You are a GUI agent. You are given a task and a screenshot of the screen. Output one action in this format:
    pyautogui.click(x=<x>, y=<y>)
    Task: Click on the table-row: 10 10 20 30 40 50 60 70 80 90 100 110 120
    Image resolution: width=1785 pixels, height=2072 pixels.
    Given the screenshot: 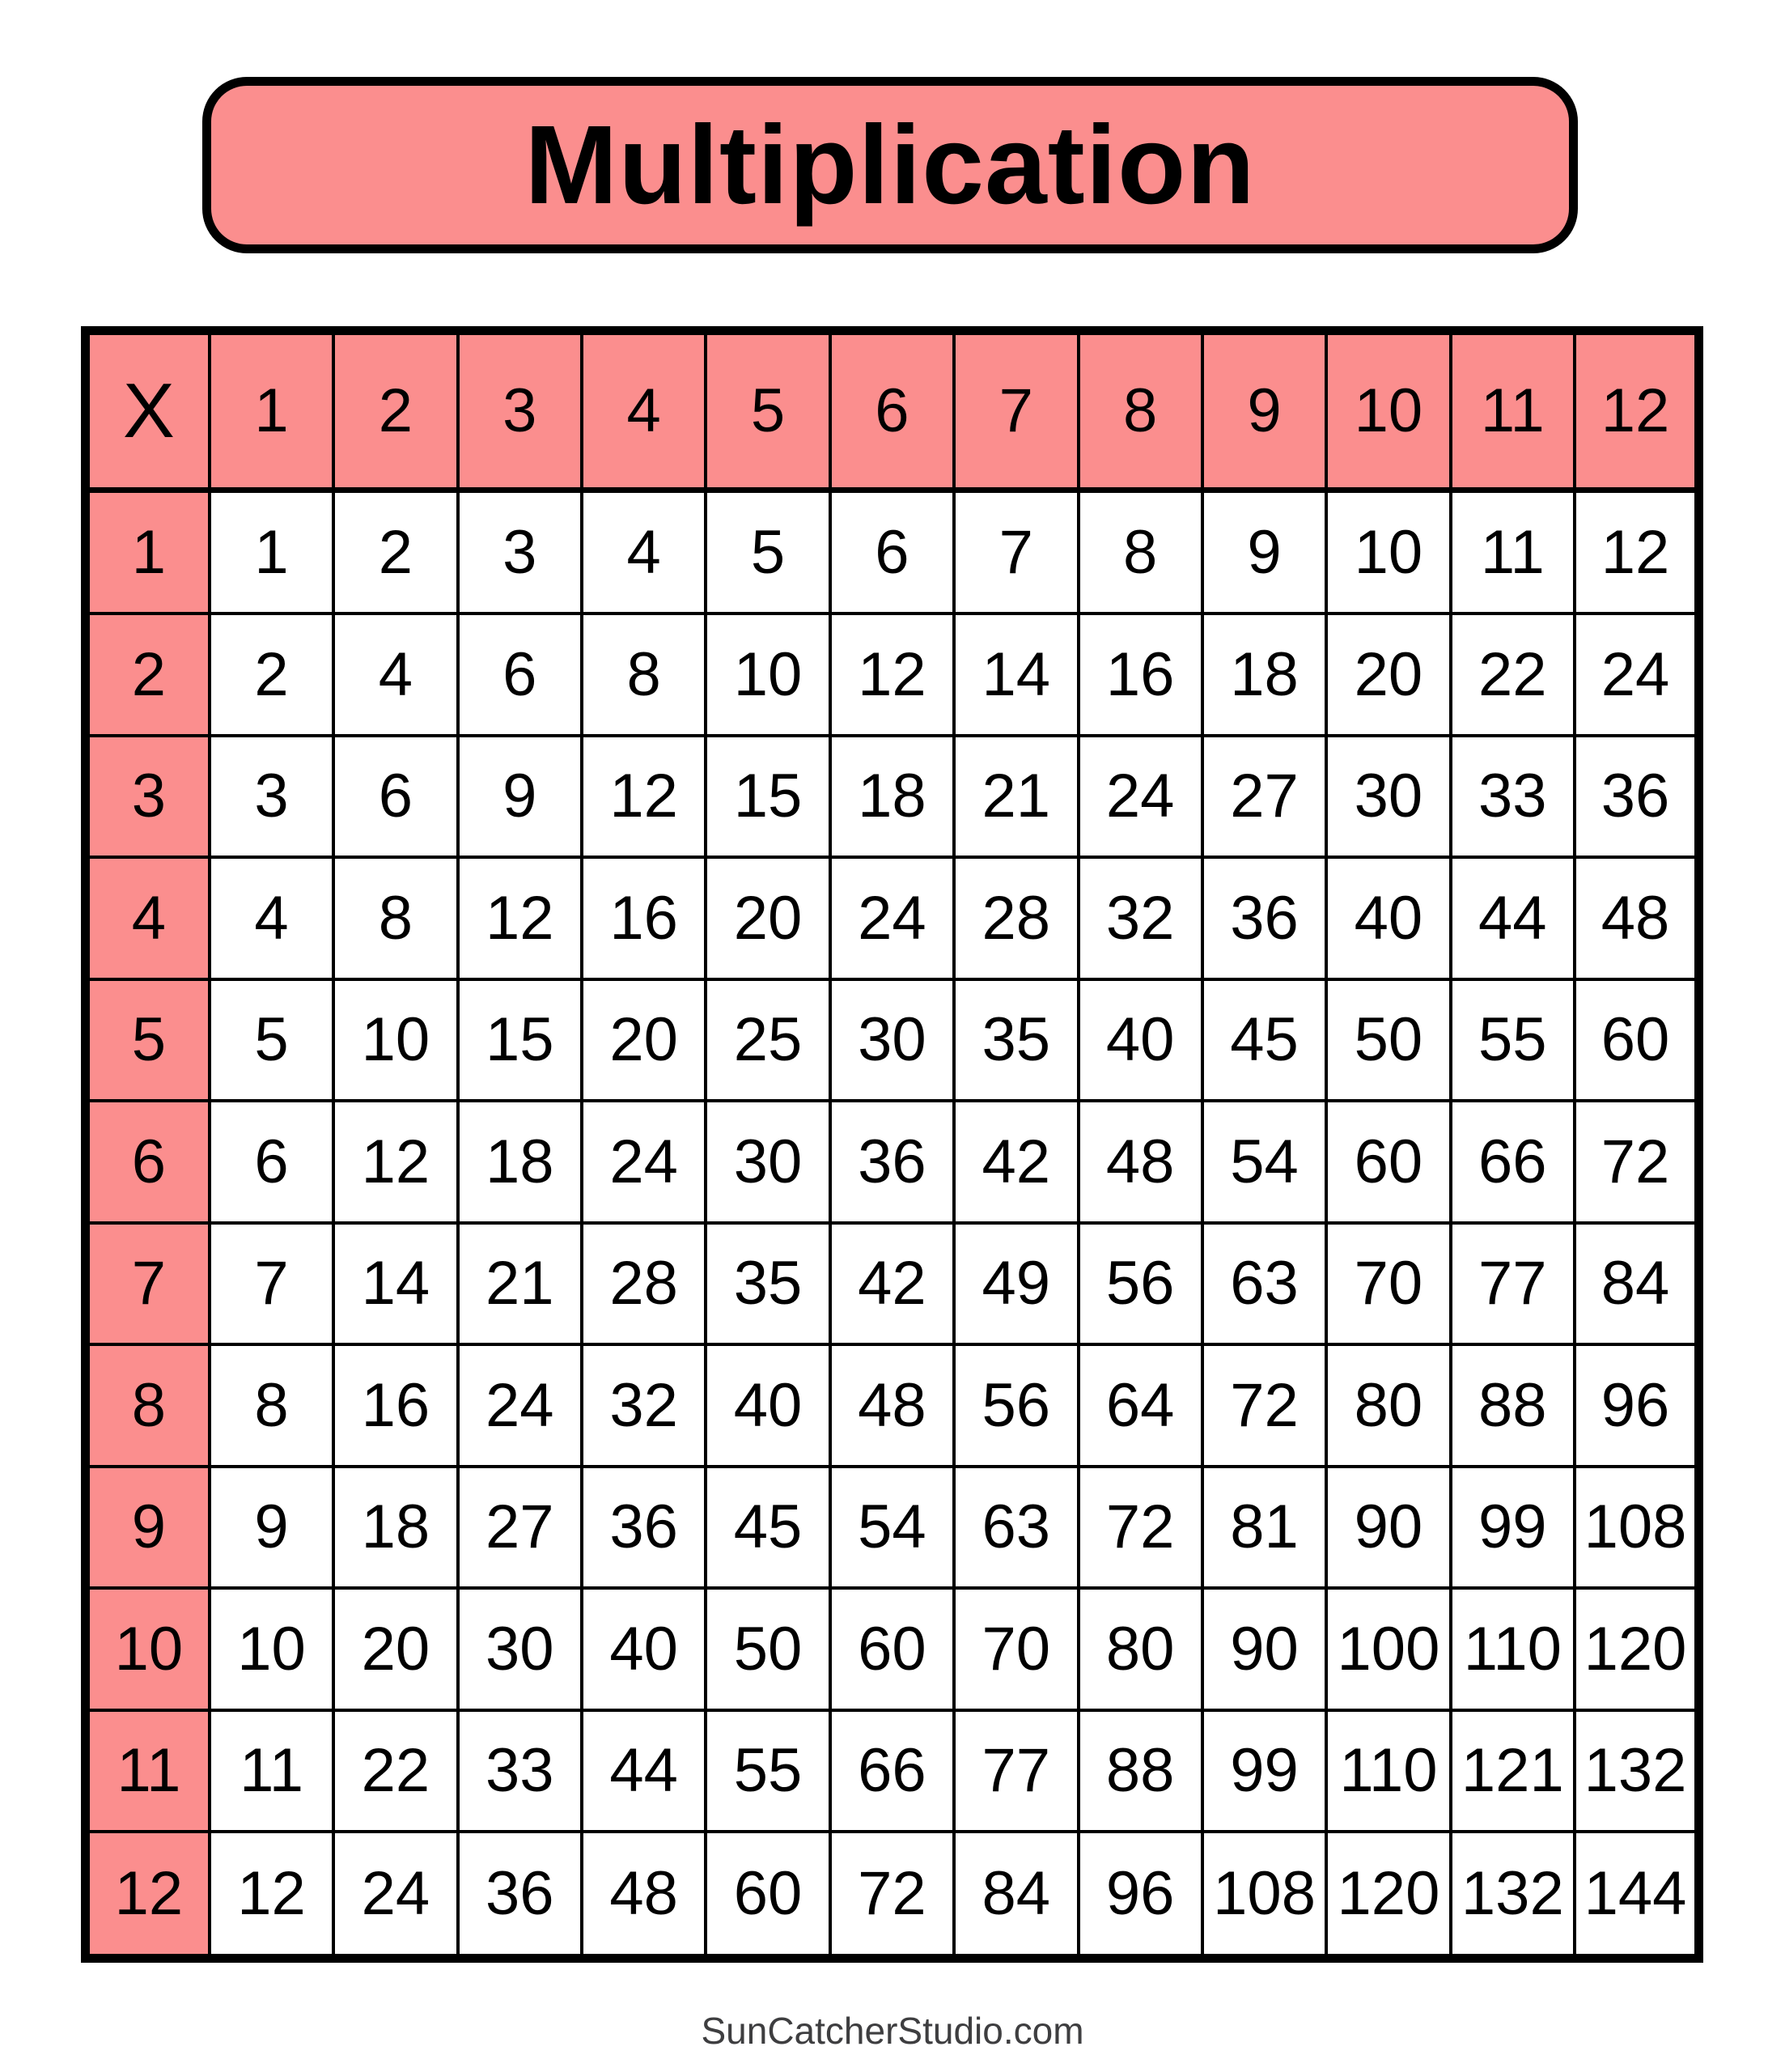 What is the action you would take?
    pyautogui.click(x=892, y=1649)
    